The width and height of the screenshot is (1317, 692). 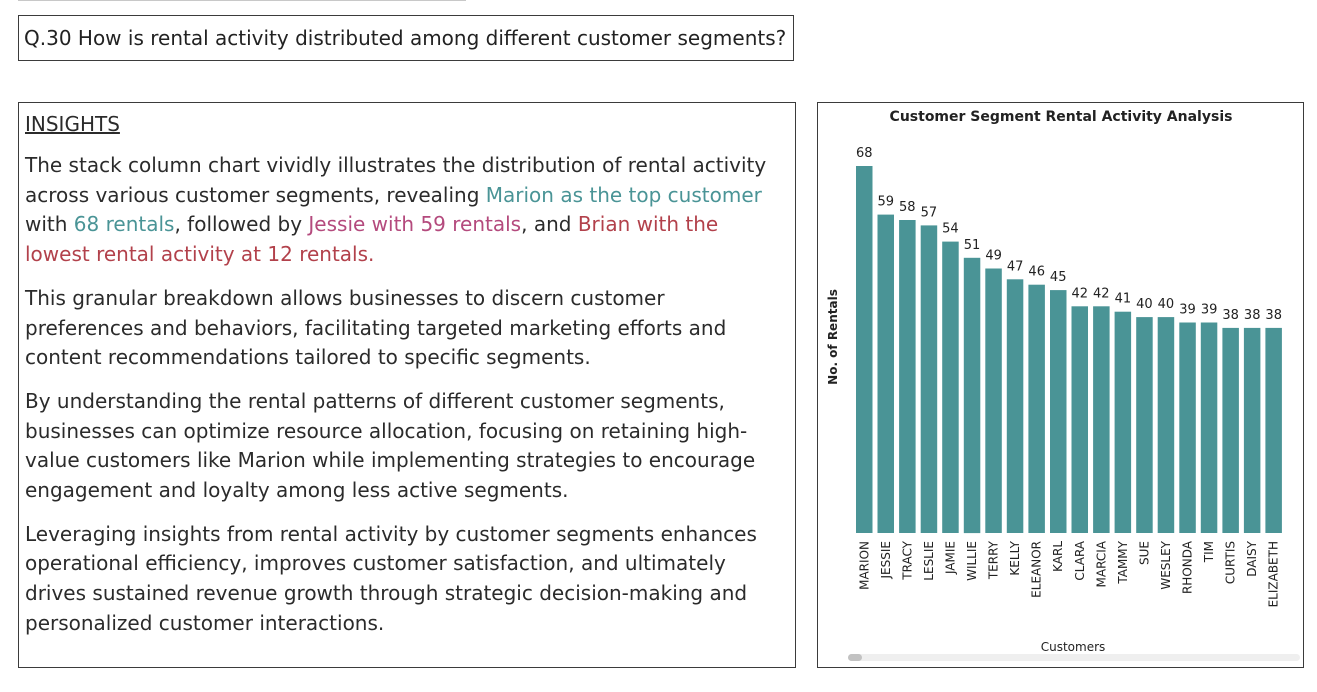 What do you see at coordinates (993, 256) in the screenshot?
I see `data-label-terry: 49` at bounding box center [993, 256].